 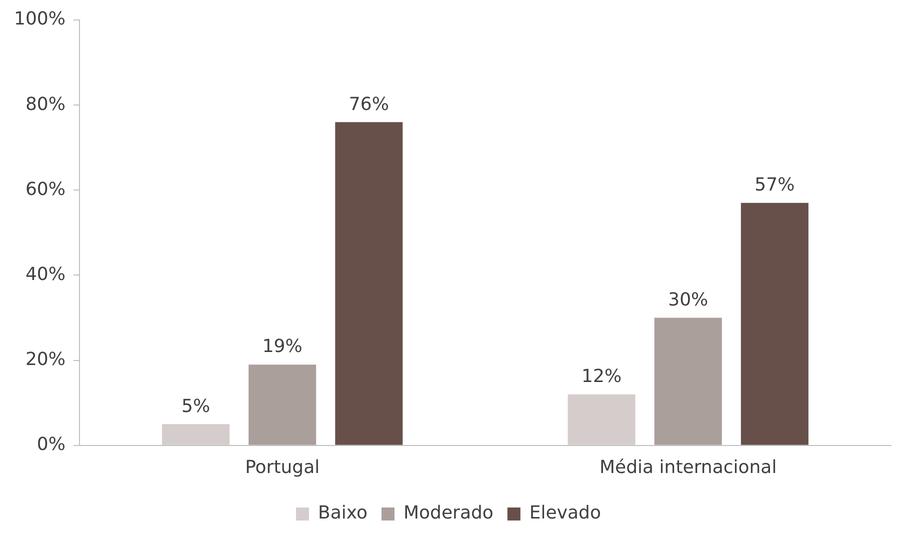 I want to click on y-tick-label: 40%, so click(x=45, y=274).